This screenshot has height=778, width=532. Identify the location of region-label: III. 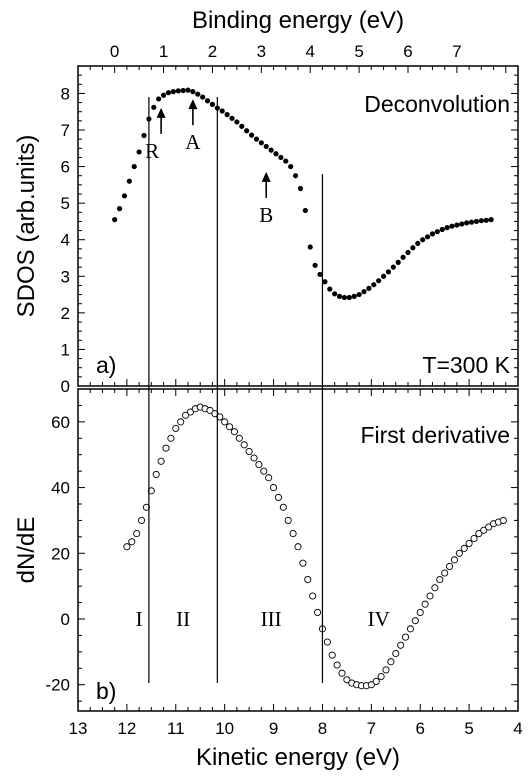
(271, 619).